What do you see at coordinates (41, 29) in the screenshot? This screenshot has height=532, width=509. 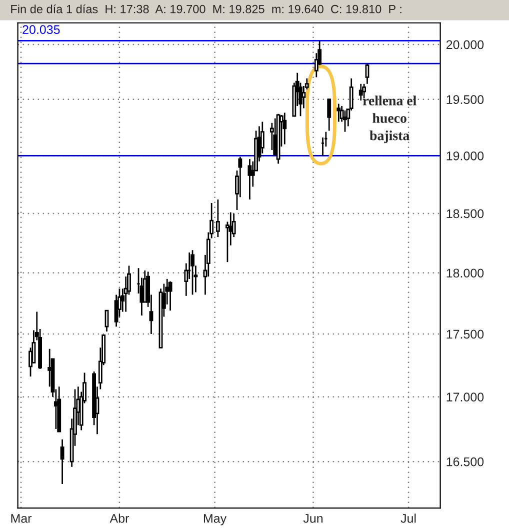 I see `ref-line-label: 20.035` at bounding box center [41, 29].